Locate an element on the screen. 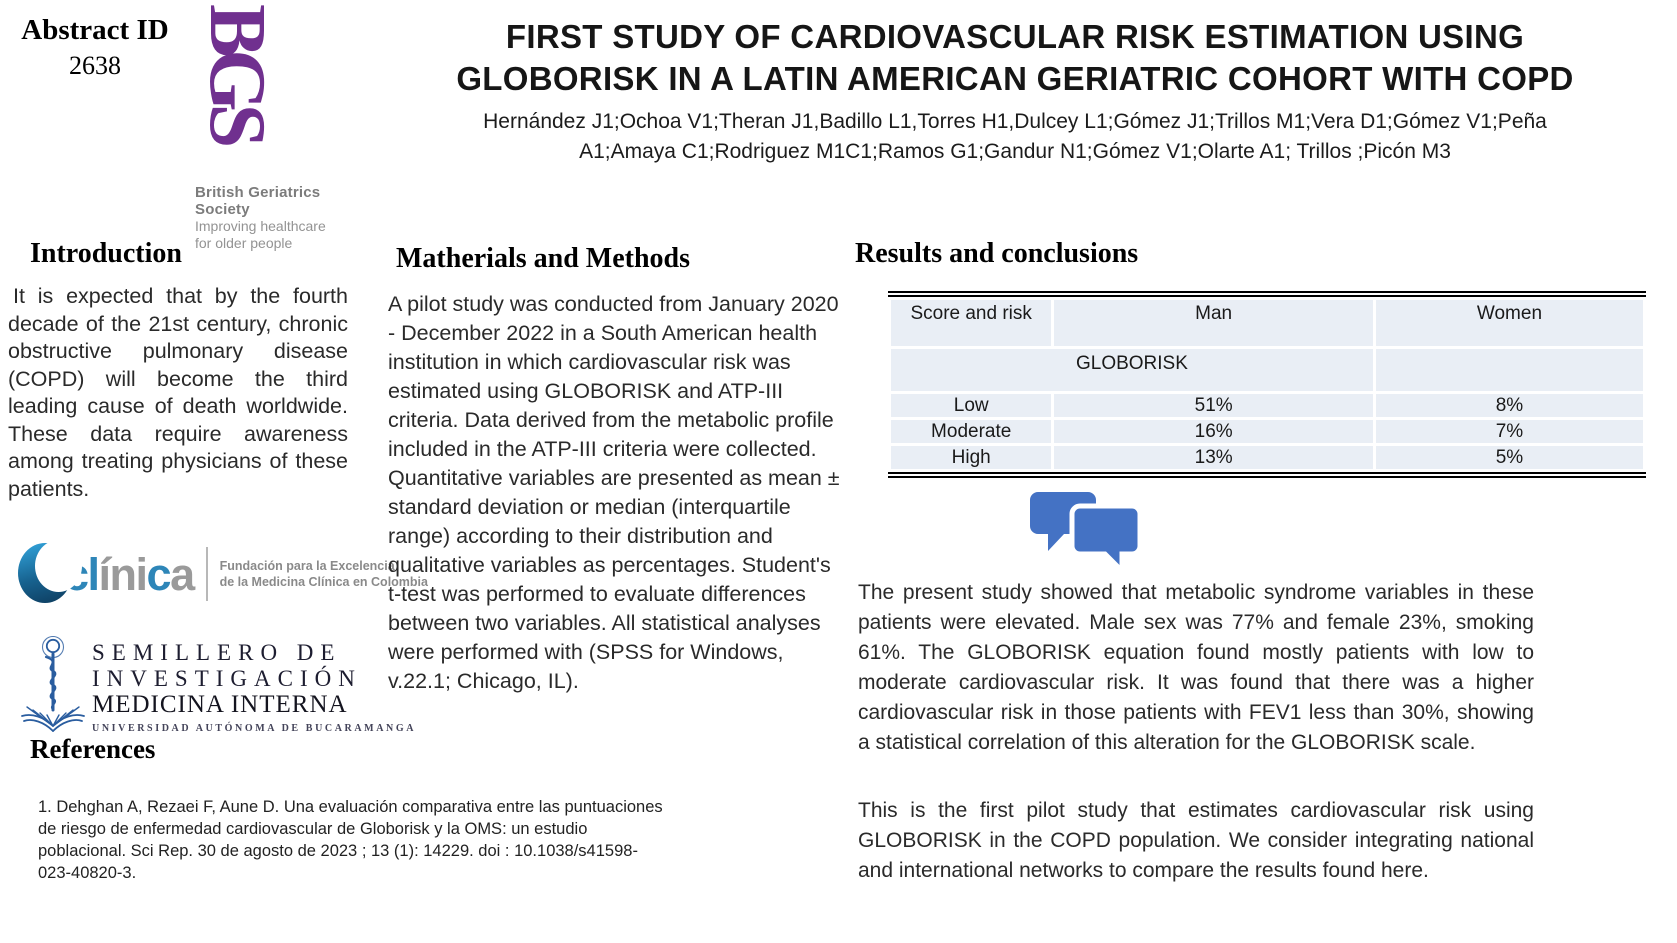 This screenshot has height=943, width=1677. table-group-label: GLOBORISK is located at coordinates (1132, 370).